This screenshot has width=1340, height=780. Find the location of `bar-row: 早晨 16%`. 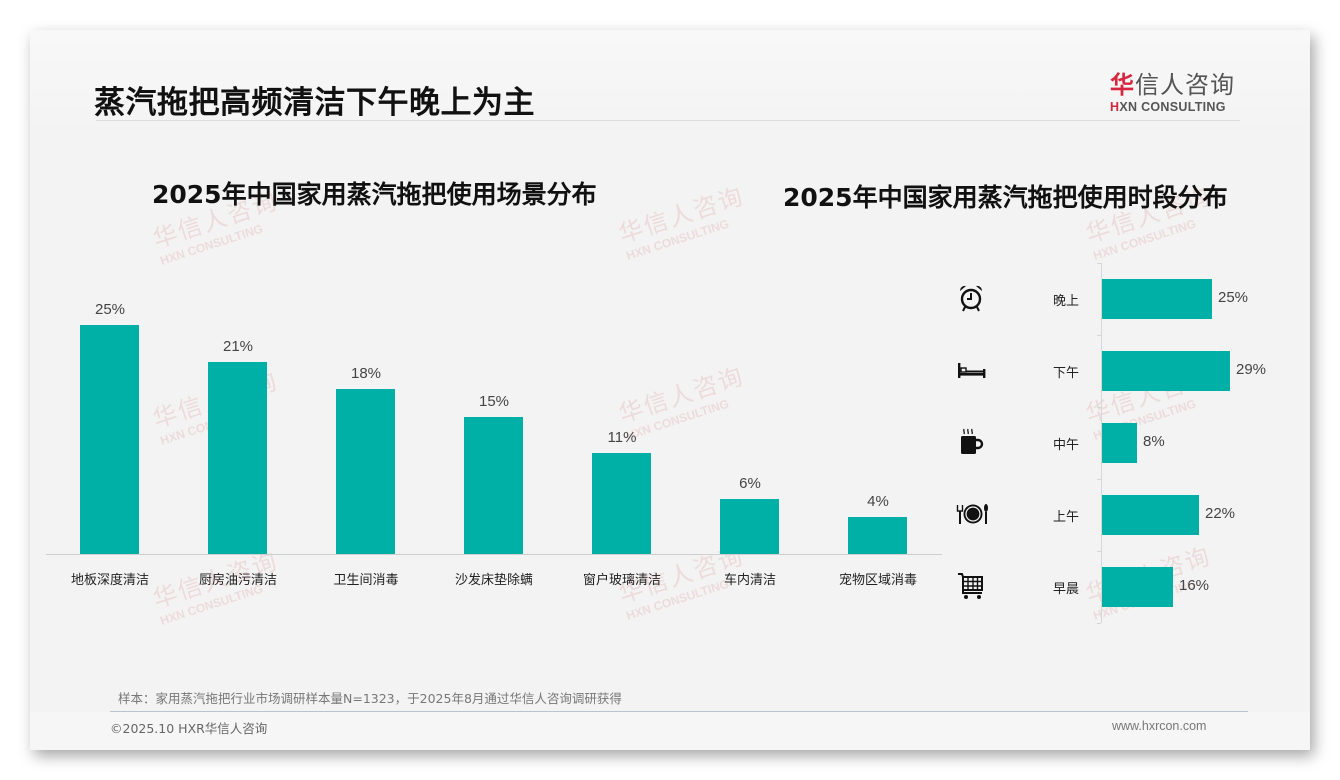

bar-row: 早晨 16% is located at coordinates (1120, 587).